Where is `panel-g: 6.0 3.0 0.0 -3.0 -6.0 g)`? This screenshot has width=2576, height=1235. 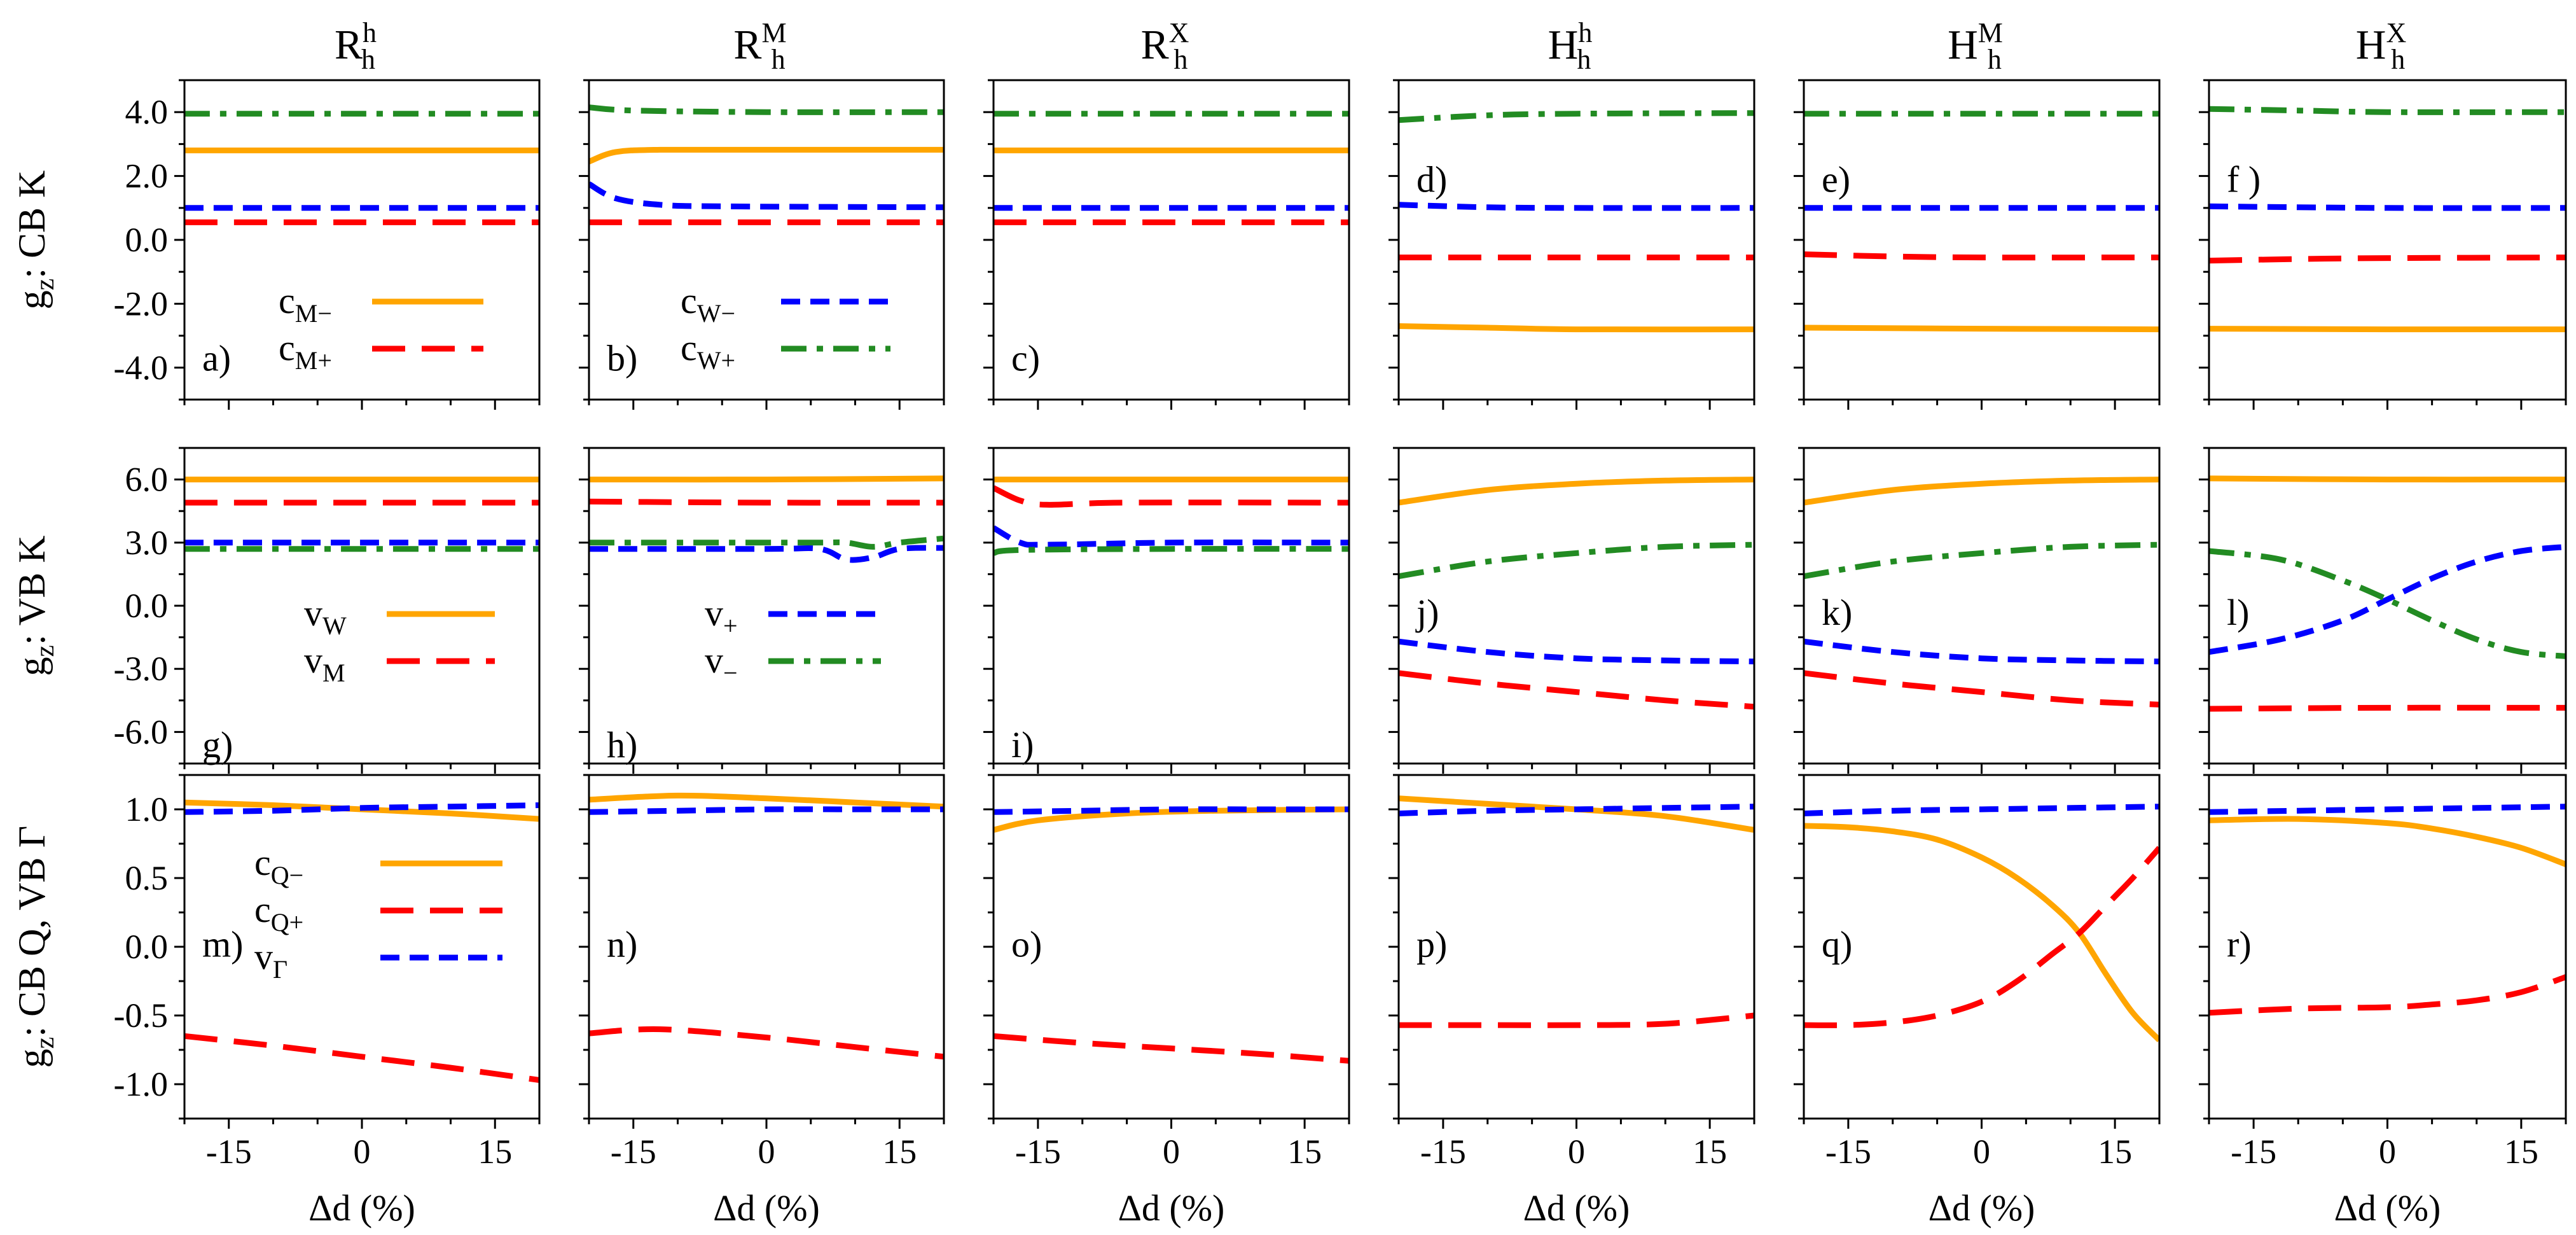
panel-g: 6.0 3.0 0.0 -3.0 -6.0 g) is located at coordinates (327, 610).